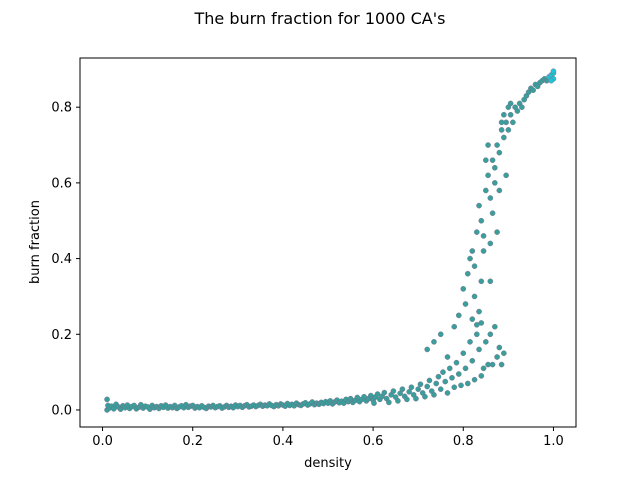 Image resolution: width=640 pixels, height=480 pixels. Describe the element at coordinates (61, 259) in the screenshot. I see `y-tick-label: 0.4` at that location.